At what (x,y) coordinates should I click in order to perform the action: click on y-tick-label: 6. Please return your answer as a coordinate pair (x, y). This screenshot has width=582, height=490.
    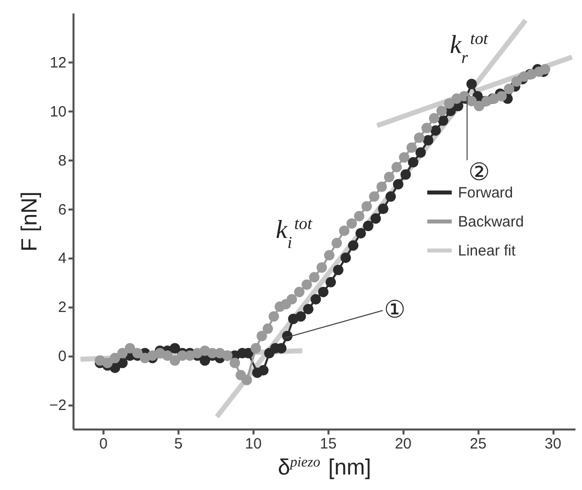
    Looking at the image, I should click on (62, 209).